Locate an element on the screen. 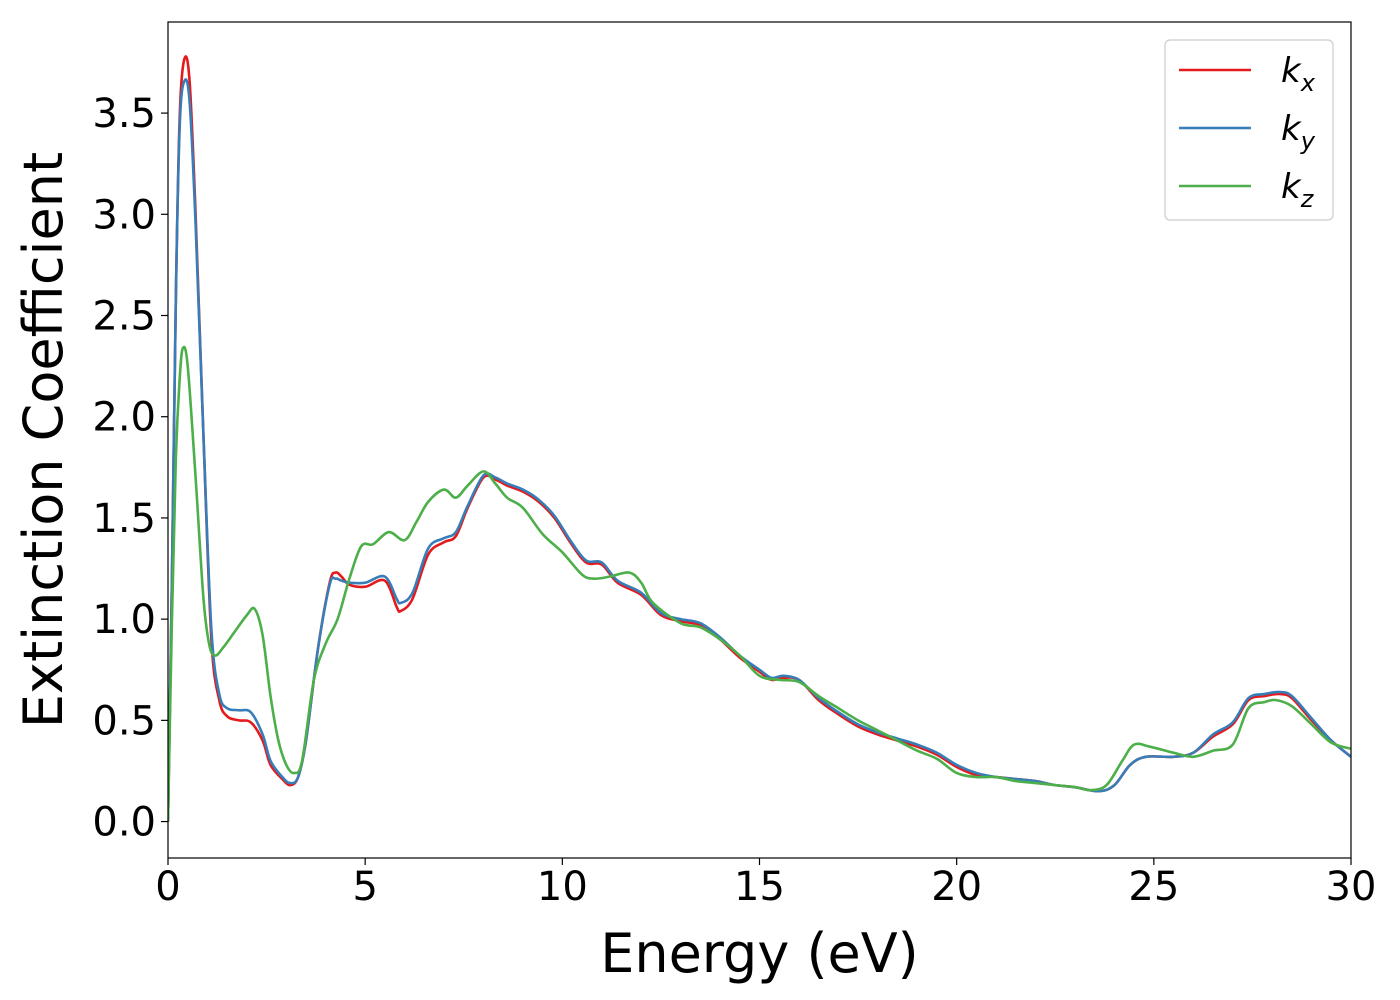  x-tick-label: 10 is located at coordinates (562, 887).